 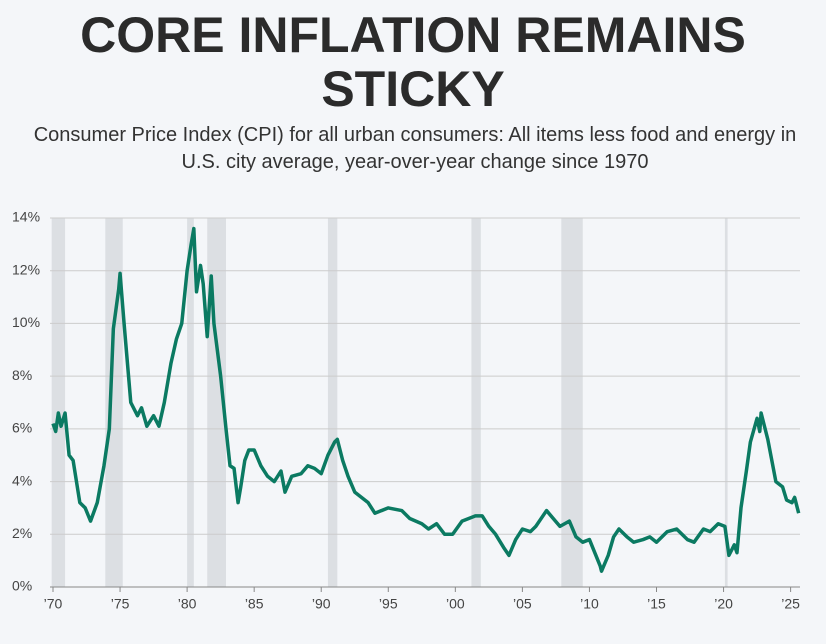 What do you see at coordinates (388, 604) in the screenshot?
I see `x-tick-label: ’95` at bounding box center [388, 604].